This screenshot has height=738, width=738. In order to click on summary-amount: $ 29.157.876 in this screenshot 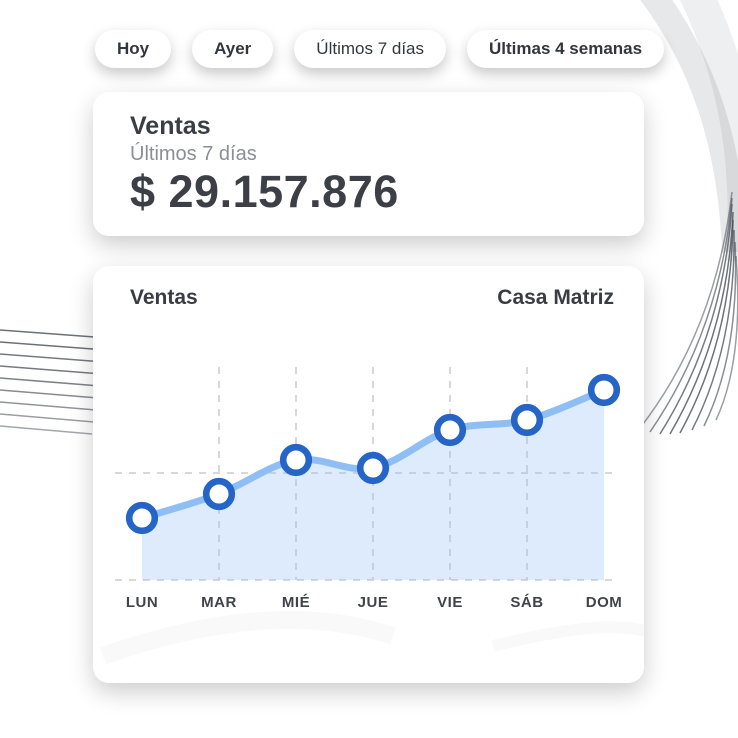, I will do `click(264, 191)`.